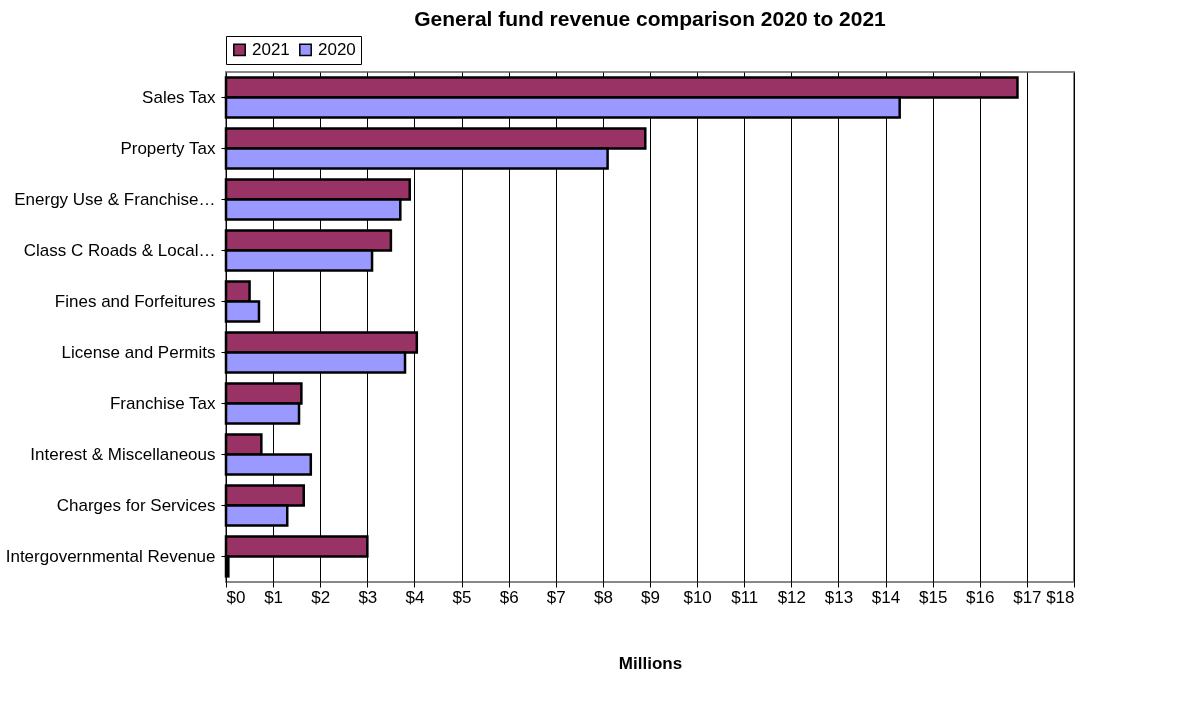 This screenshot has height=712, width=1201. I want to click on chart-title: General fund revenue comparison 2020 to 2021, so click(650, 18).